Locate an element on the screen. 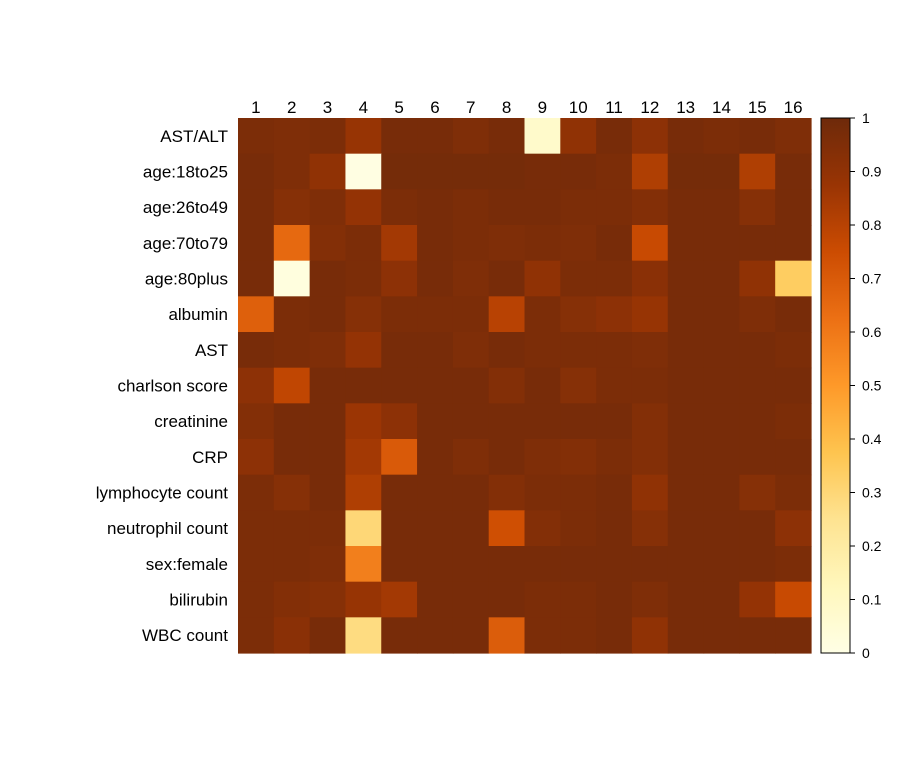 The image size is (900, 771). column-label: 16 is located at coordinates (793, 107).